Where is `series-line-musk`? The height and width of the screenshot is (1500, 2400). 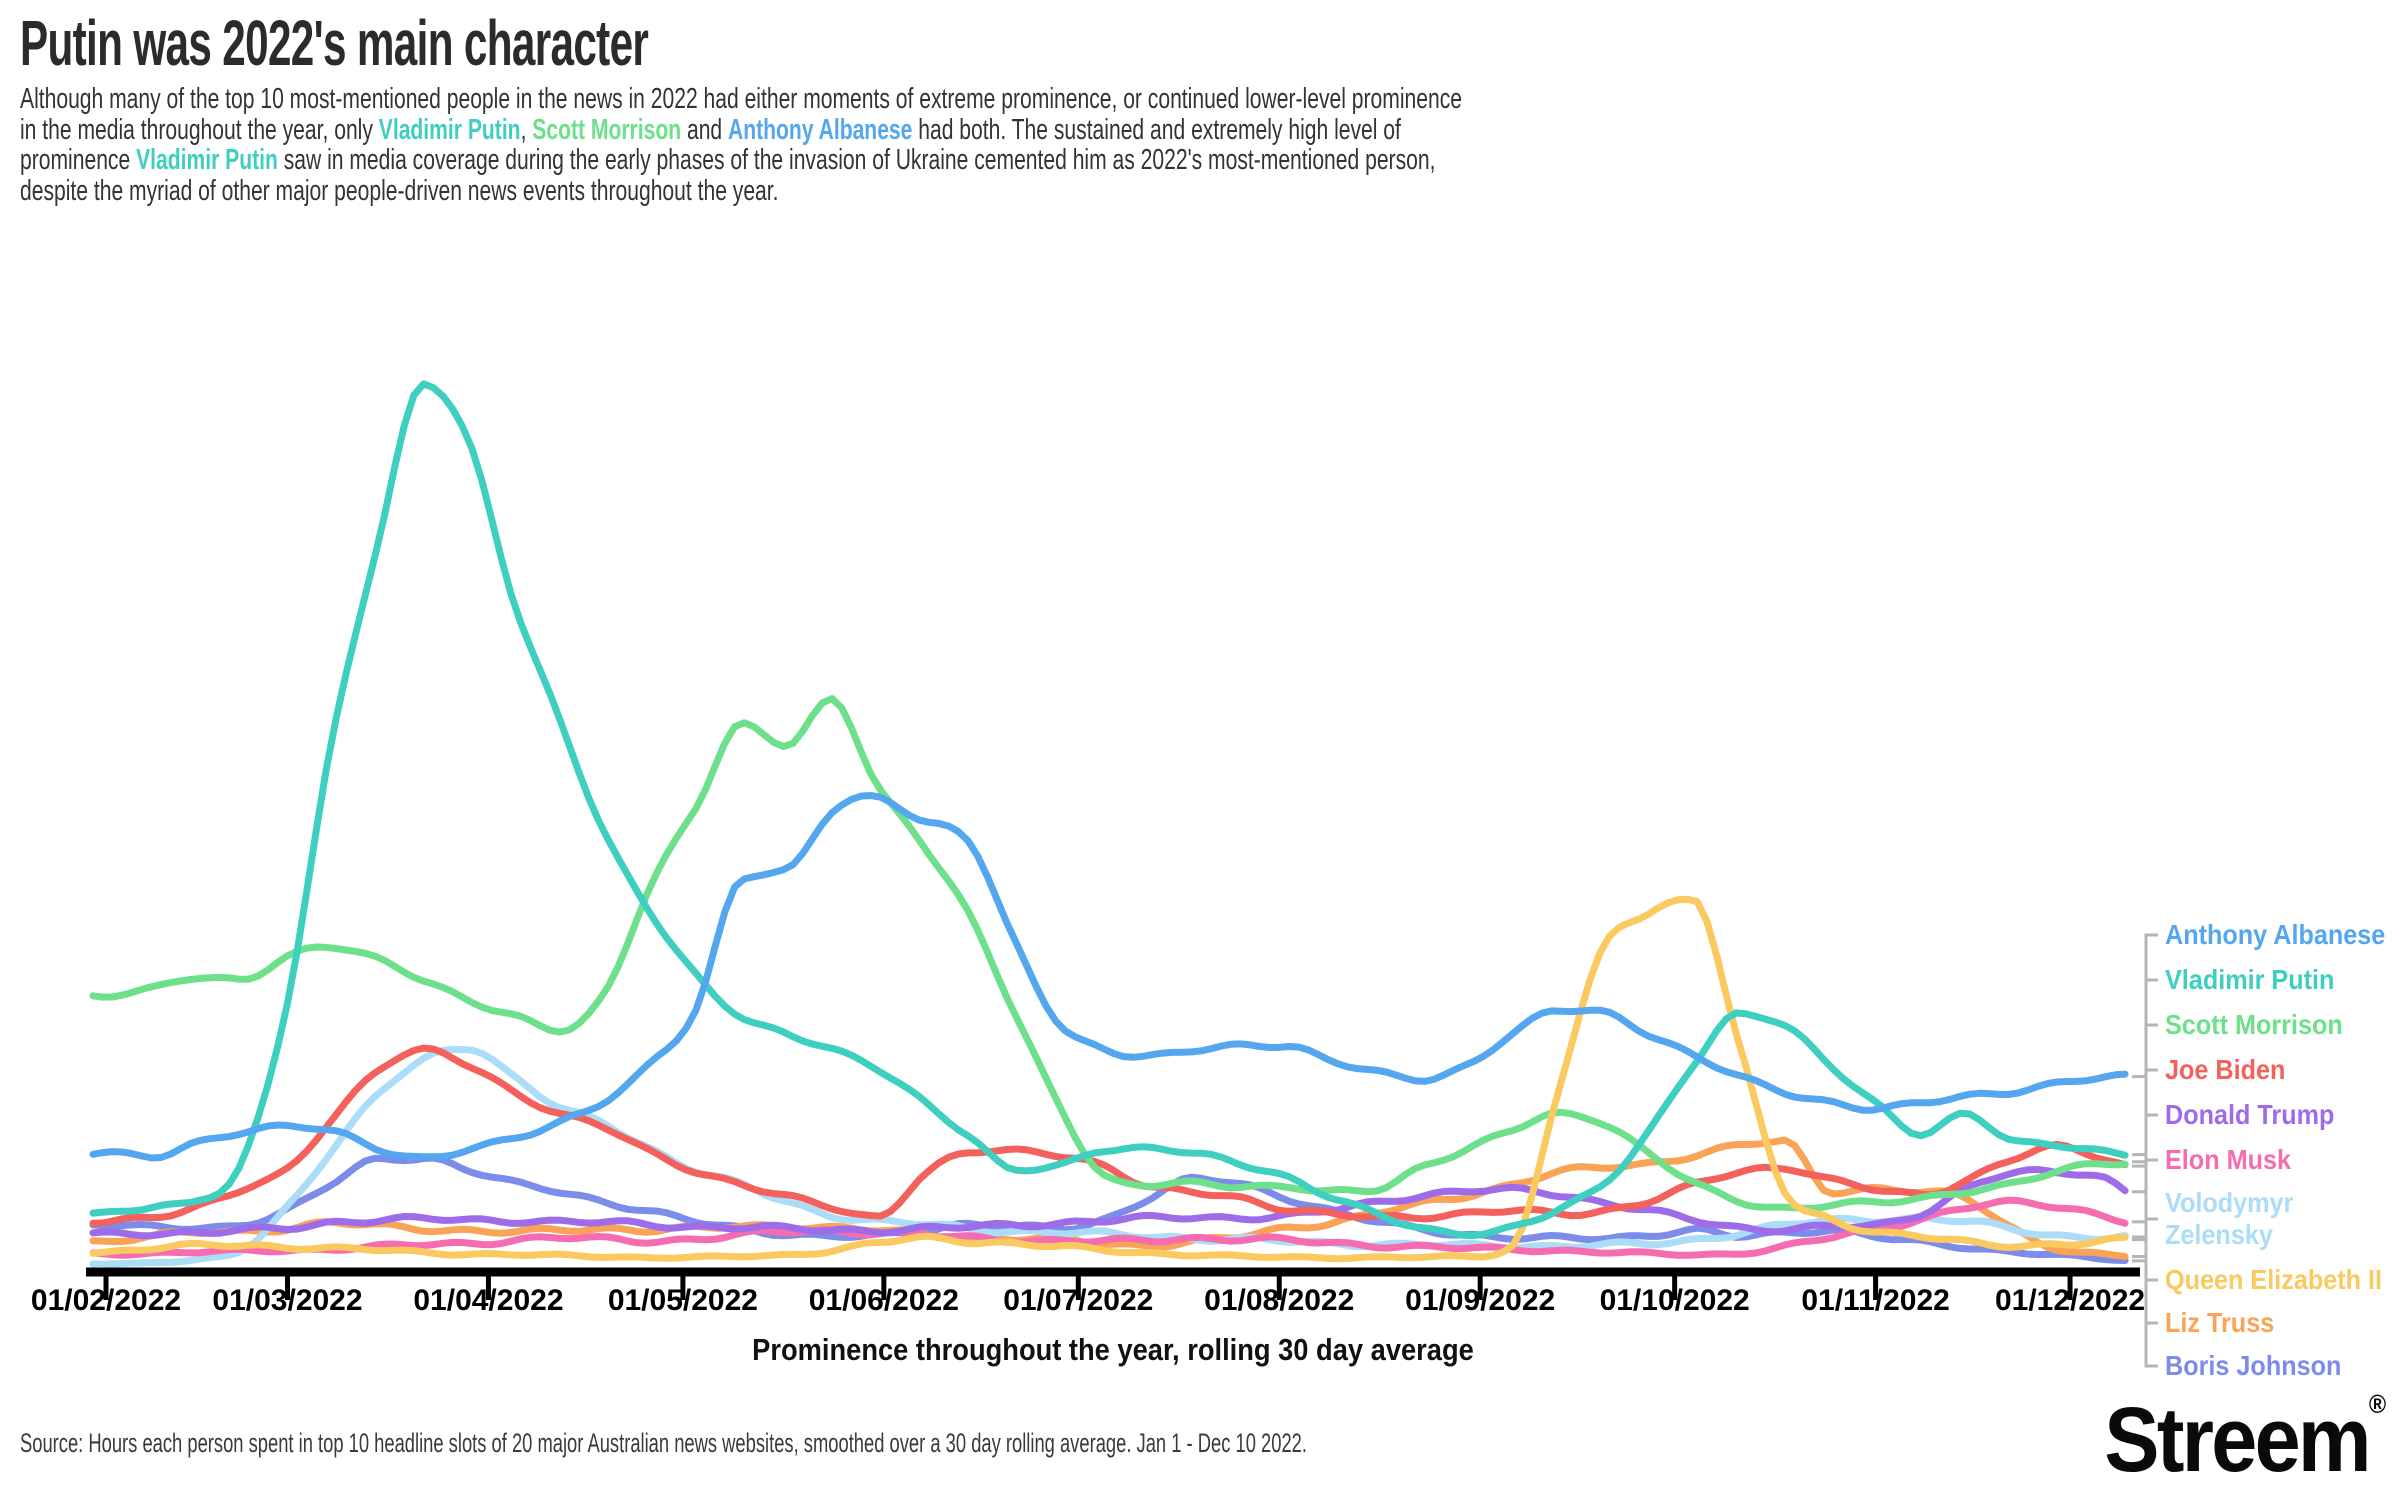 series-line-musk is located at coordinates (1109, 1227).